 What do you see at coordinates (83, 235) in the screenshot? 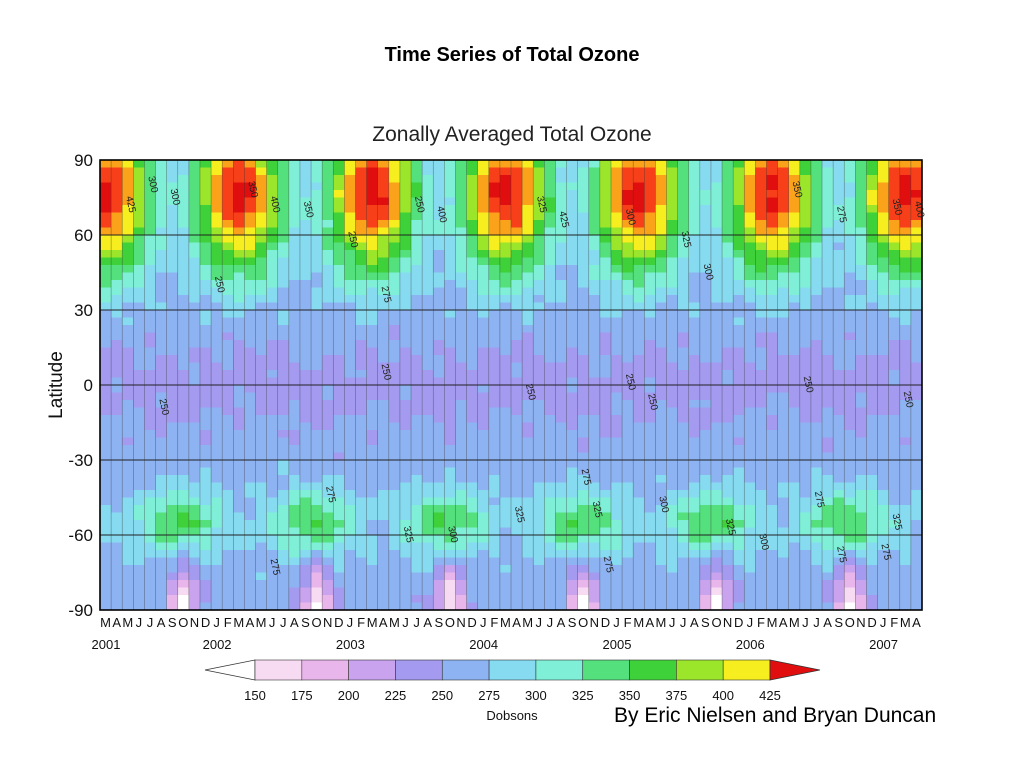
I see `y-tick-label: 60` at bounding box center [83, 235].